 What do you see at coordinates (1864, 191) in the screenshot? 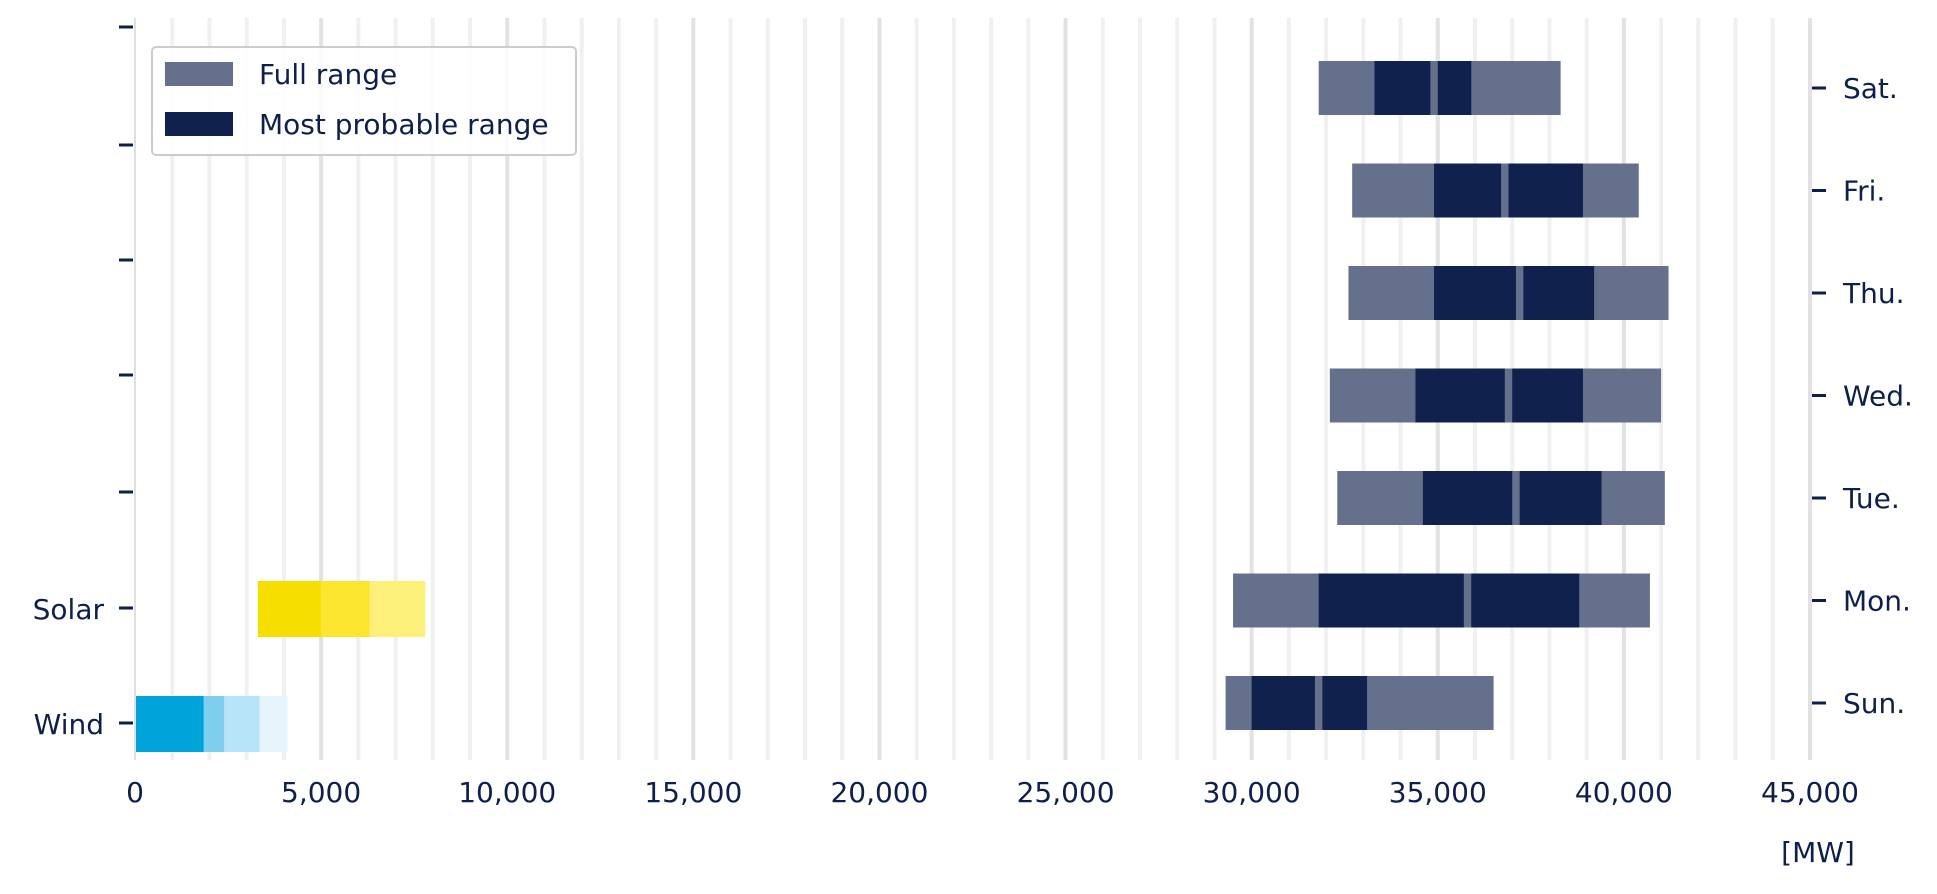
I see `day-label: Fri.` at bounding box center [1864, 191].